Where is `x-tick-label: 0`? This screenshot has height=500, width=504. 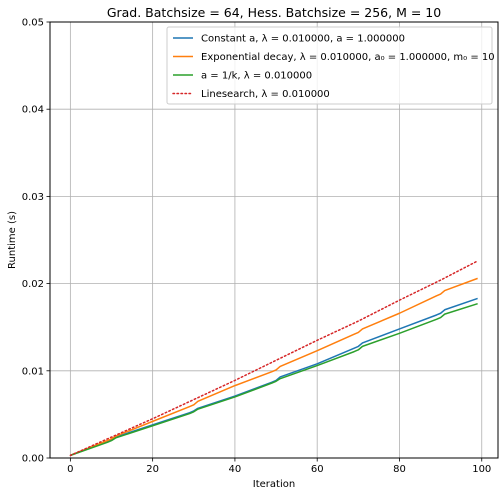
x-tick-label: 0 is located at coordinates (70, 469).